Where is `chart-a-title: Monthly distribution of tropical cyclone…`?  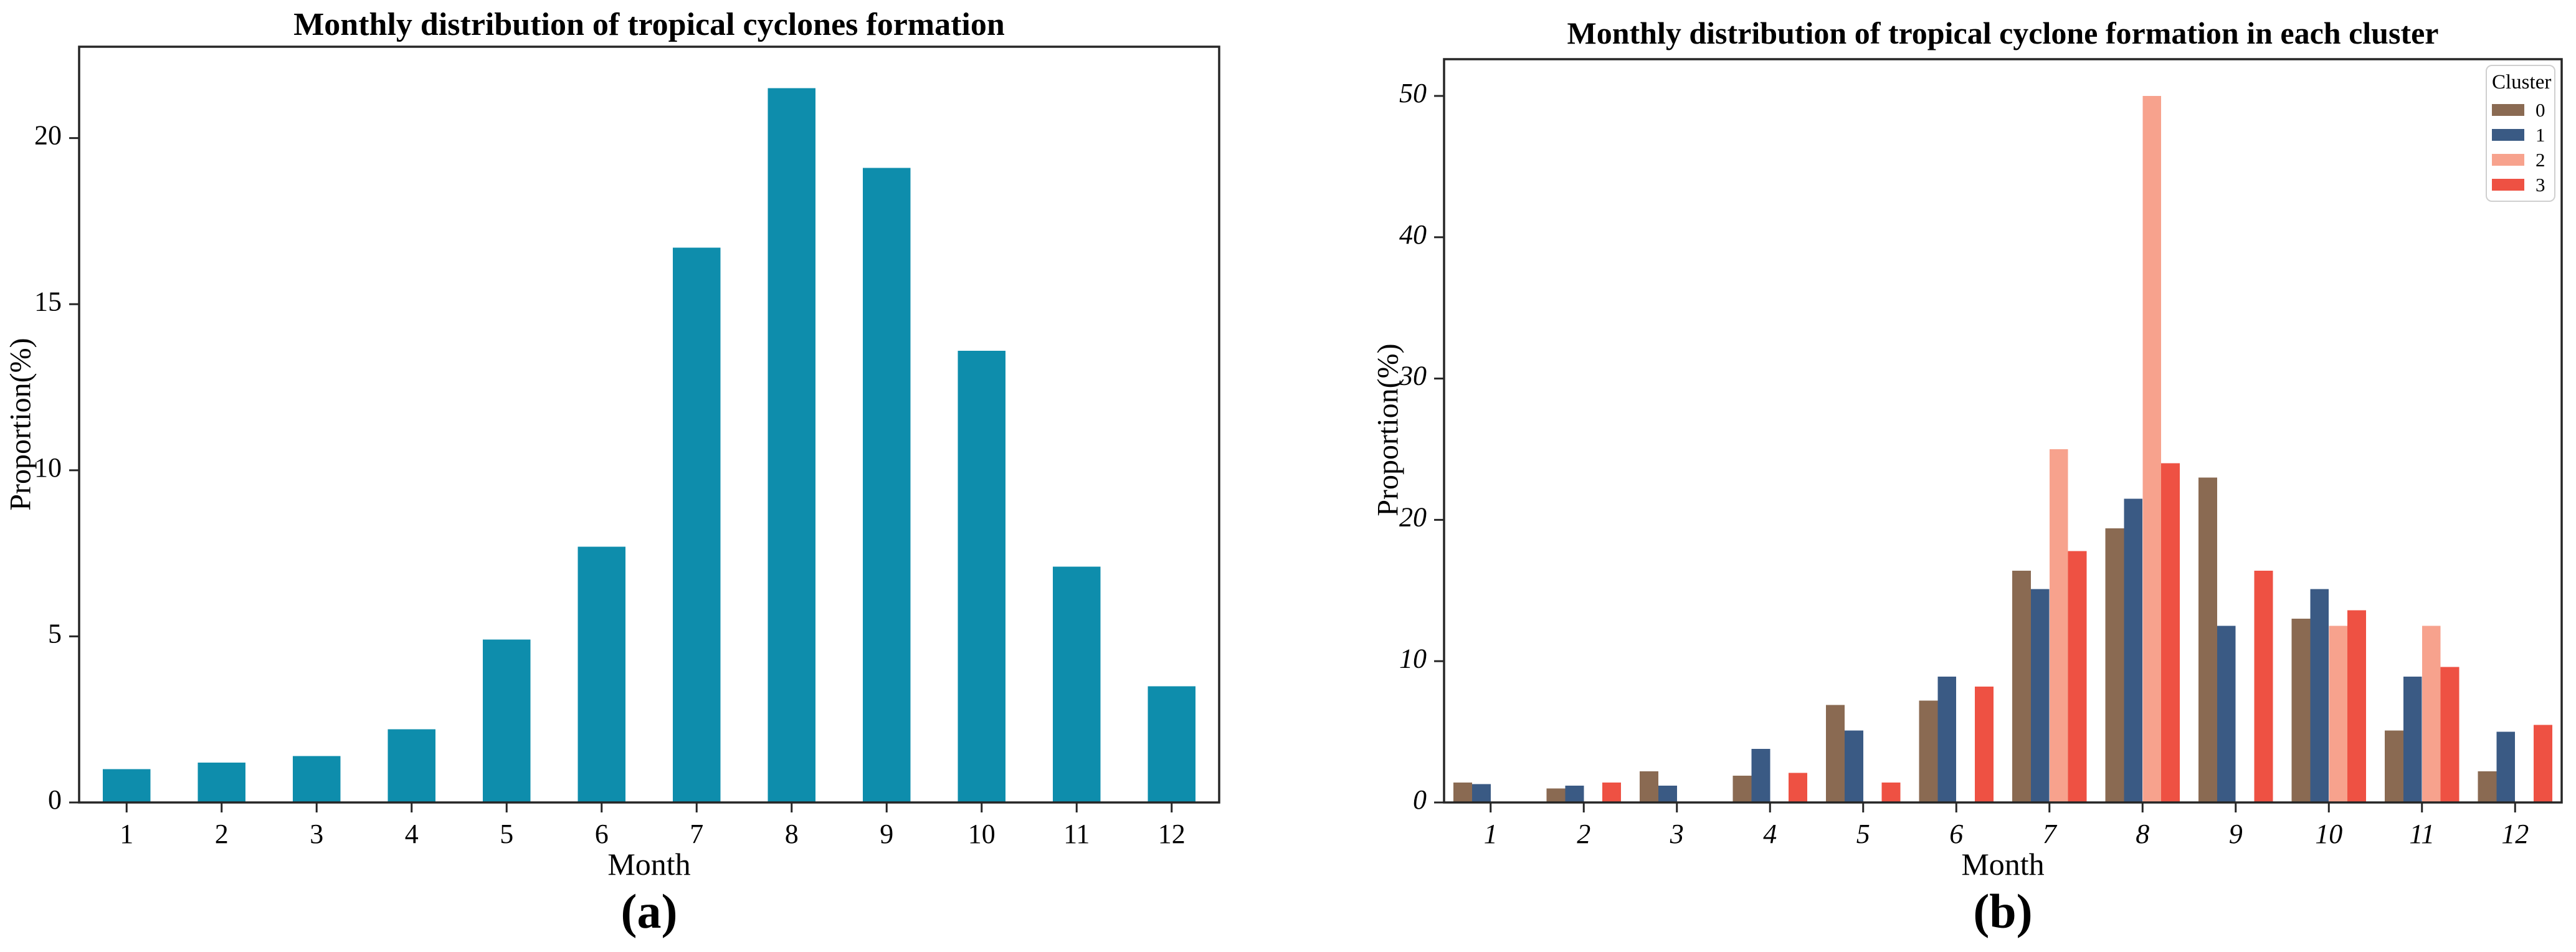
chart-a-title: Monthly distribution of tropical cyclone… is located at coordinates (649, 25).